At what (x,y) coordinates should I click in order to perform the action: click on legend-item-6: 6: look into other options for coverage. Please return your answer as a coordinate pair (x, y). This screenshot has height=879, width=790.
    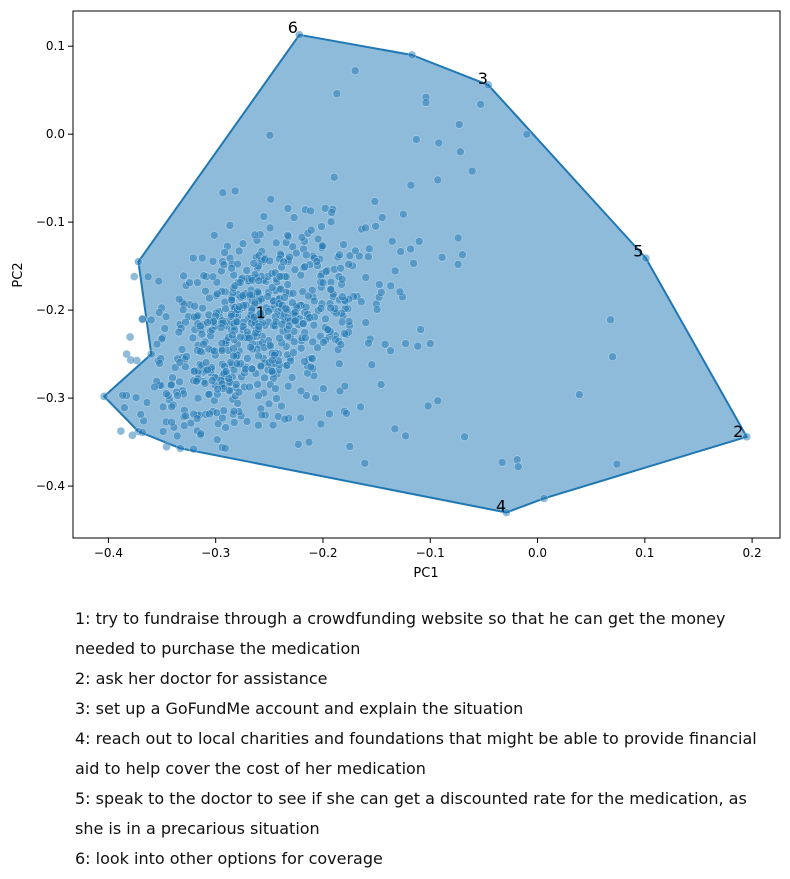
    Looking at the image, I should click on (229, 858).